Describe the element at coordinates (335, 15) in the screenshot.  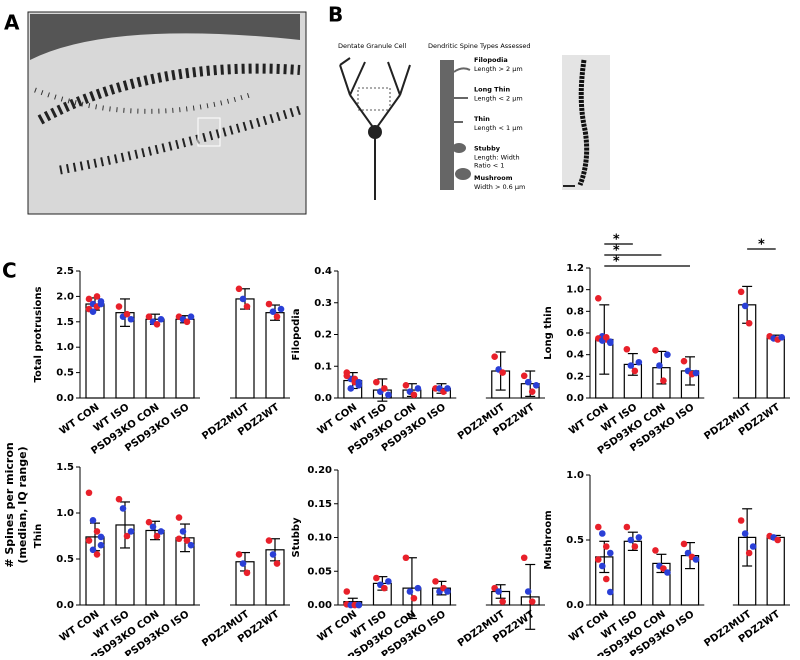
I see `panel-label: B` at that location.